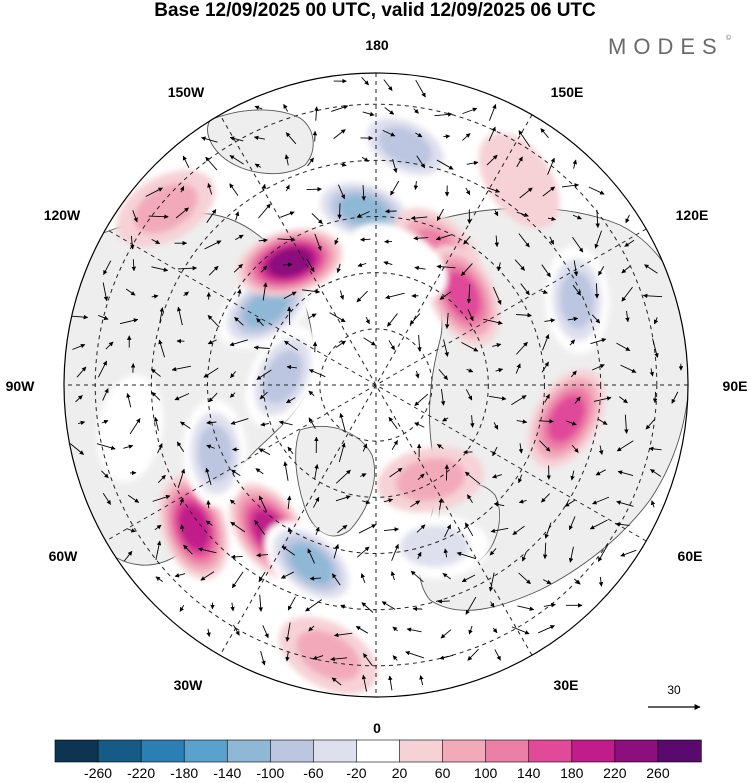 The width and height of the screenshot is (750, 783). Describe the element at coordinates (141, 773) in the screenshot. I see `colorbar-tick-label: -220` at that location.